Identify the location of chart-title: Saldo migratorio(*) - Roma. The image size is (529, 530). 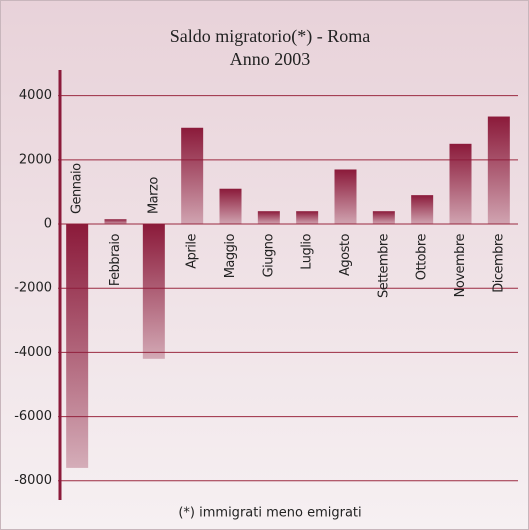
(270, 36).